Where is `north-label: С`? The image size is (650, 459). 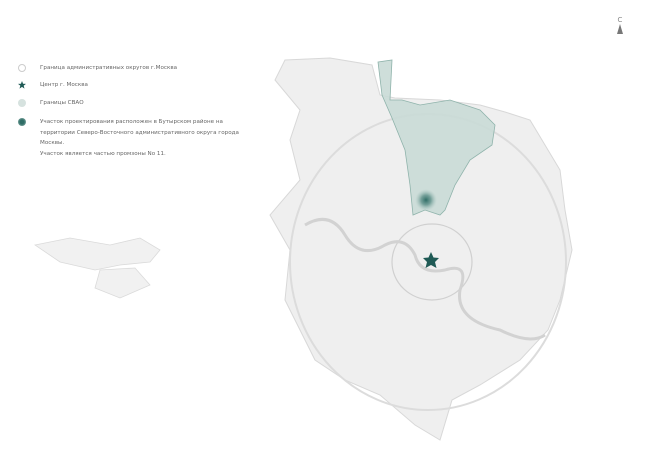 north-label: С is located at coordinates (620, 20).